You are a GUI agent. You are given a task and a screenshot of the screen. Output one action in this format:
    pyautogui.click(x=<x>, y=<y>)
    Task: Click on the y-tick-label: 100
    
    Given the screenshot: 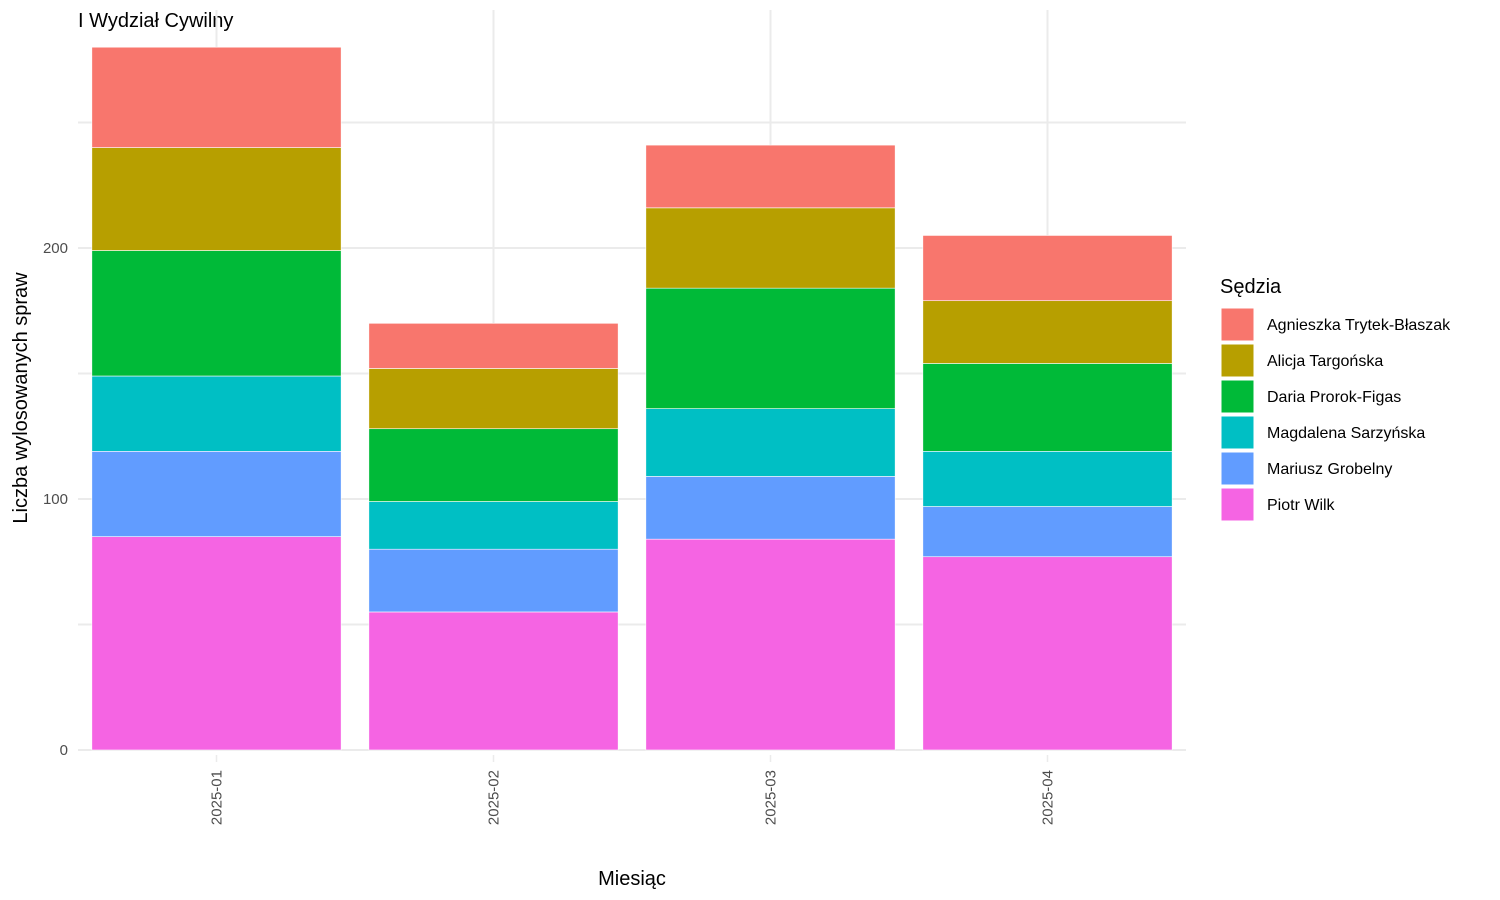 What is the action you would take?
    pyautogui.click(x=55, y=499)
    